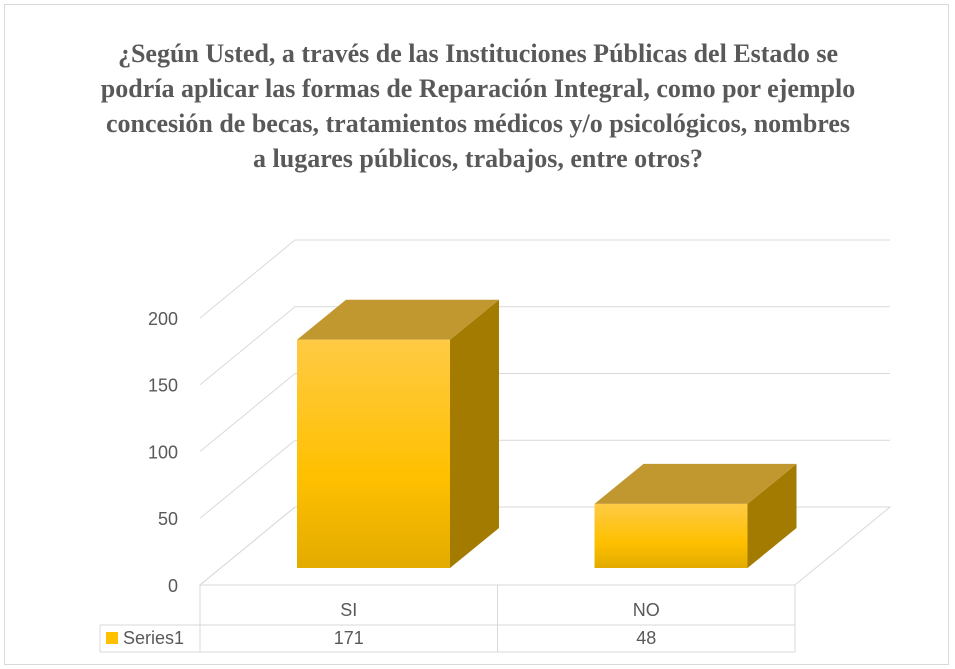 The height and width of the screenshot is (669, 955). What do you see at coordinates (173, 586) in the screenshot?
I see `y-tick-label: 0` at bounding box center [173, 586].